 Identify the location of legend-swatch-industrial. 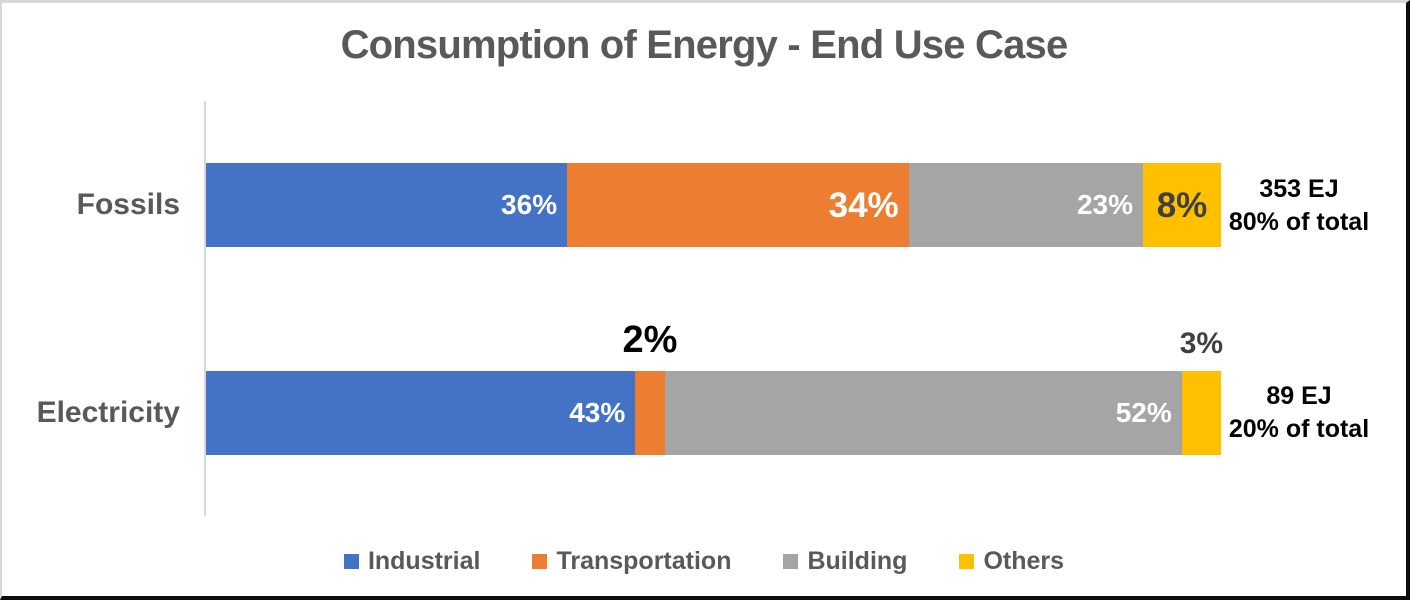
(351, 561).